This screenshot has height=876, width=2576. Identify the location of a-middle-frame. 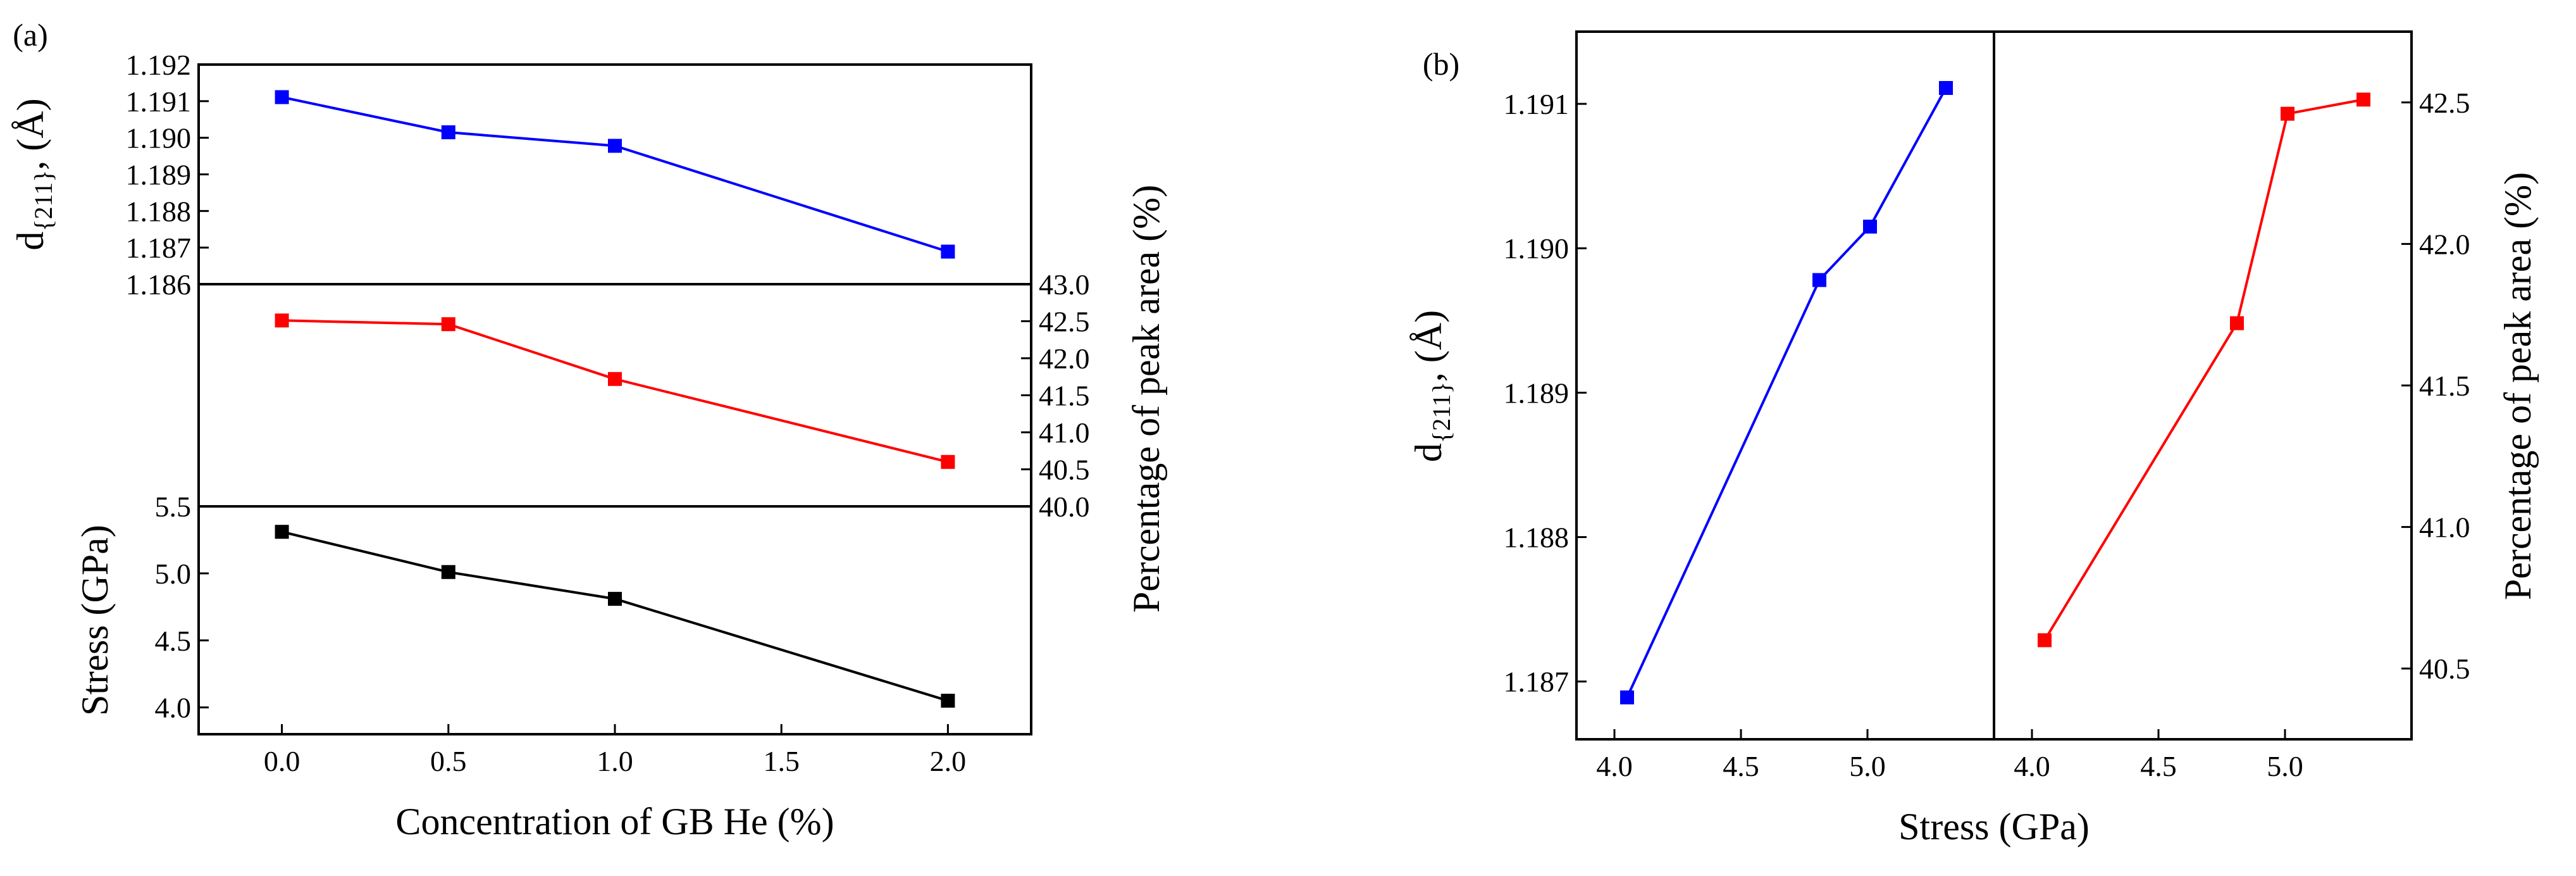
(614, 395).